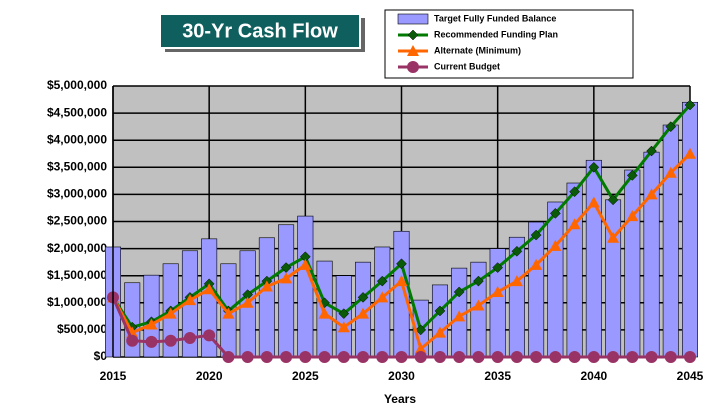 The width and height of the screenshot is (727, 420). Describe the element at coordinates (477, 50) in the screenshot. I see `legend-label: Alternate (Minimum)` at that location.